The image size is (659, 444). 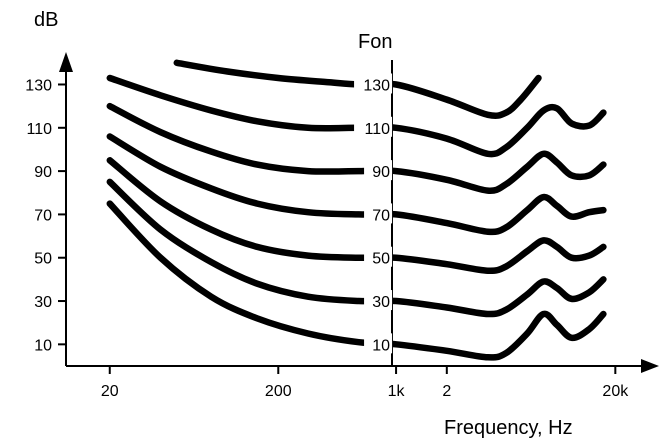 I want to click on y-tick-label: 50, so click(x=43, y=259).